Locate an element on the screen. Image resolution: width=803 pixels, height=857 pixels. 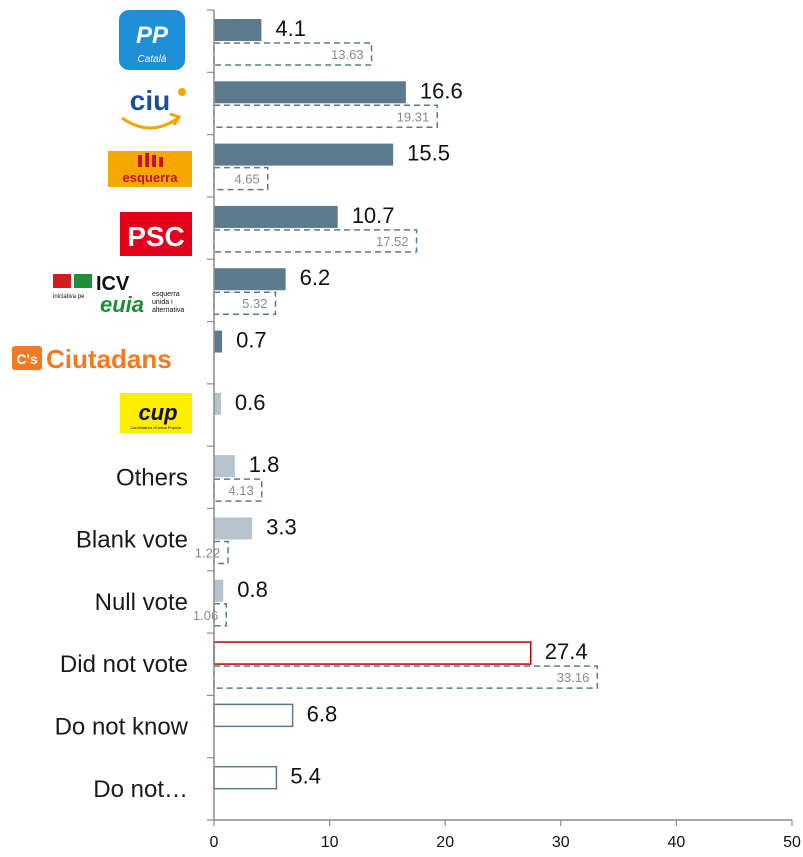
cup-logo-subtext: Candidatura d'Unitat Popular is located at coordinates (156, 427).